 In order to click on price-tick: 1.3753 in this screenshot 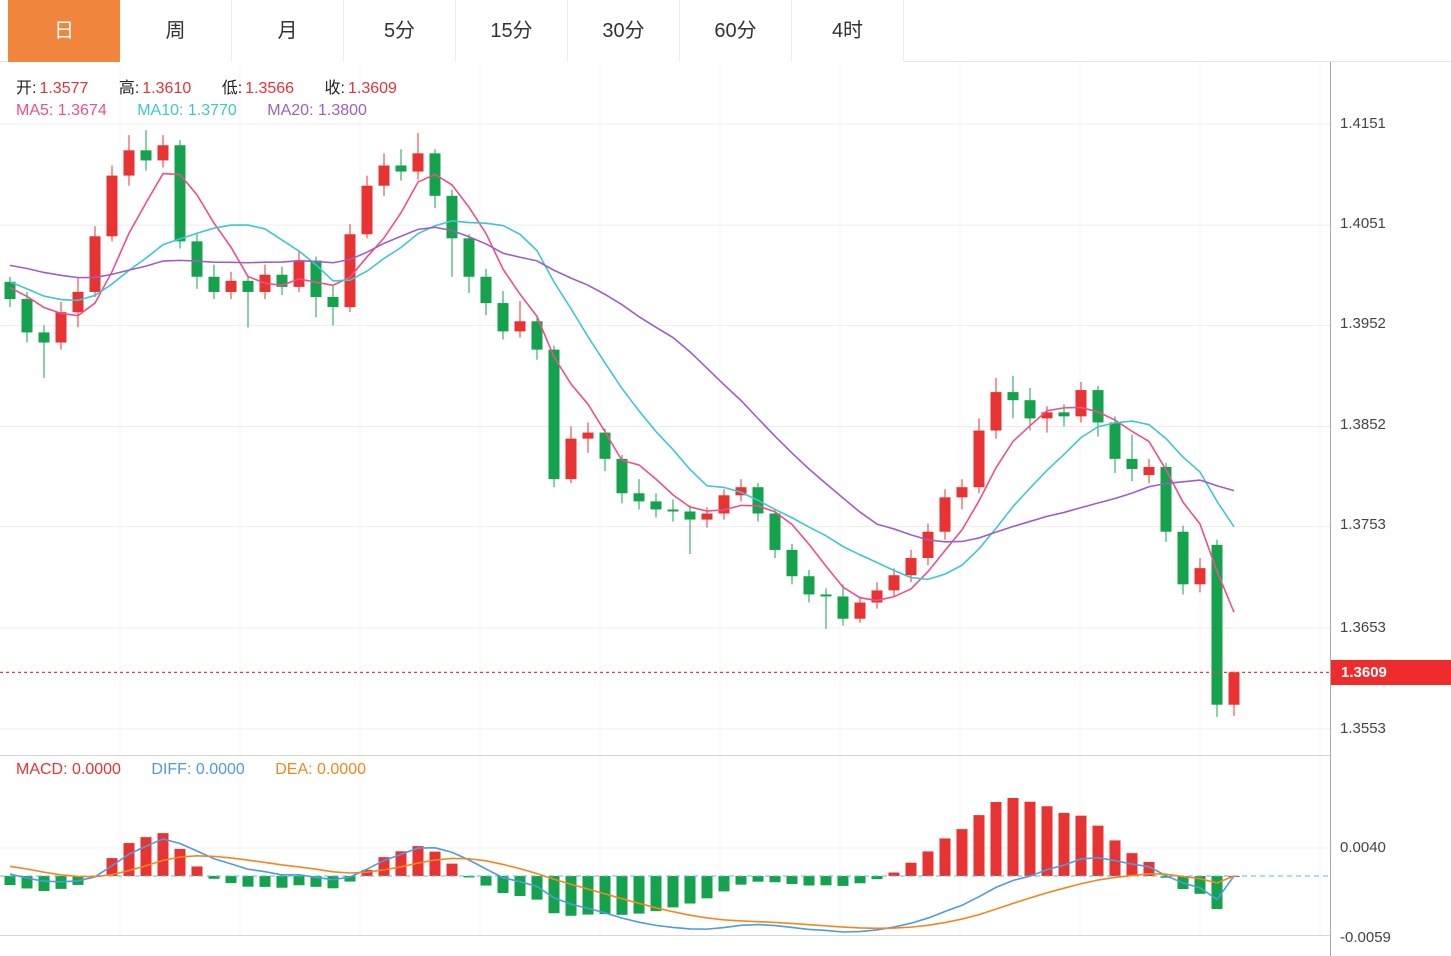, I will do `click(1363, 524)`.